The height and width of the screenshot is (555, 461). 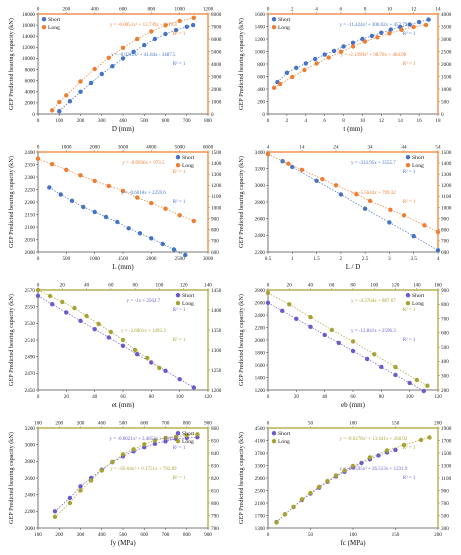 I want to click on equation-annotation: y = -0.0278x² + 13.441x + 260.92, so click(x=373, y=439).